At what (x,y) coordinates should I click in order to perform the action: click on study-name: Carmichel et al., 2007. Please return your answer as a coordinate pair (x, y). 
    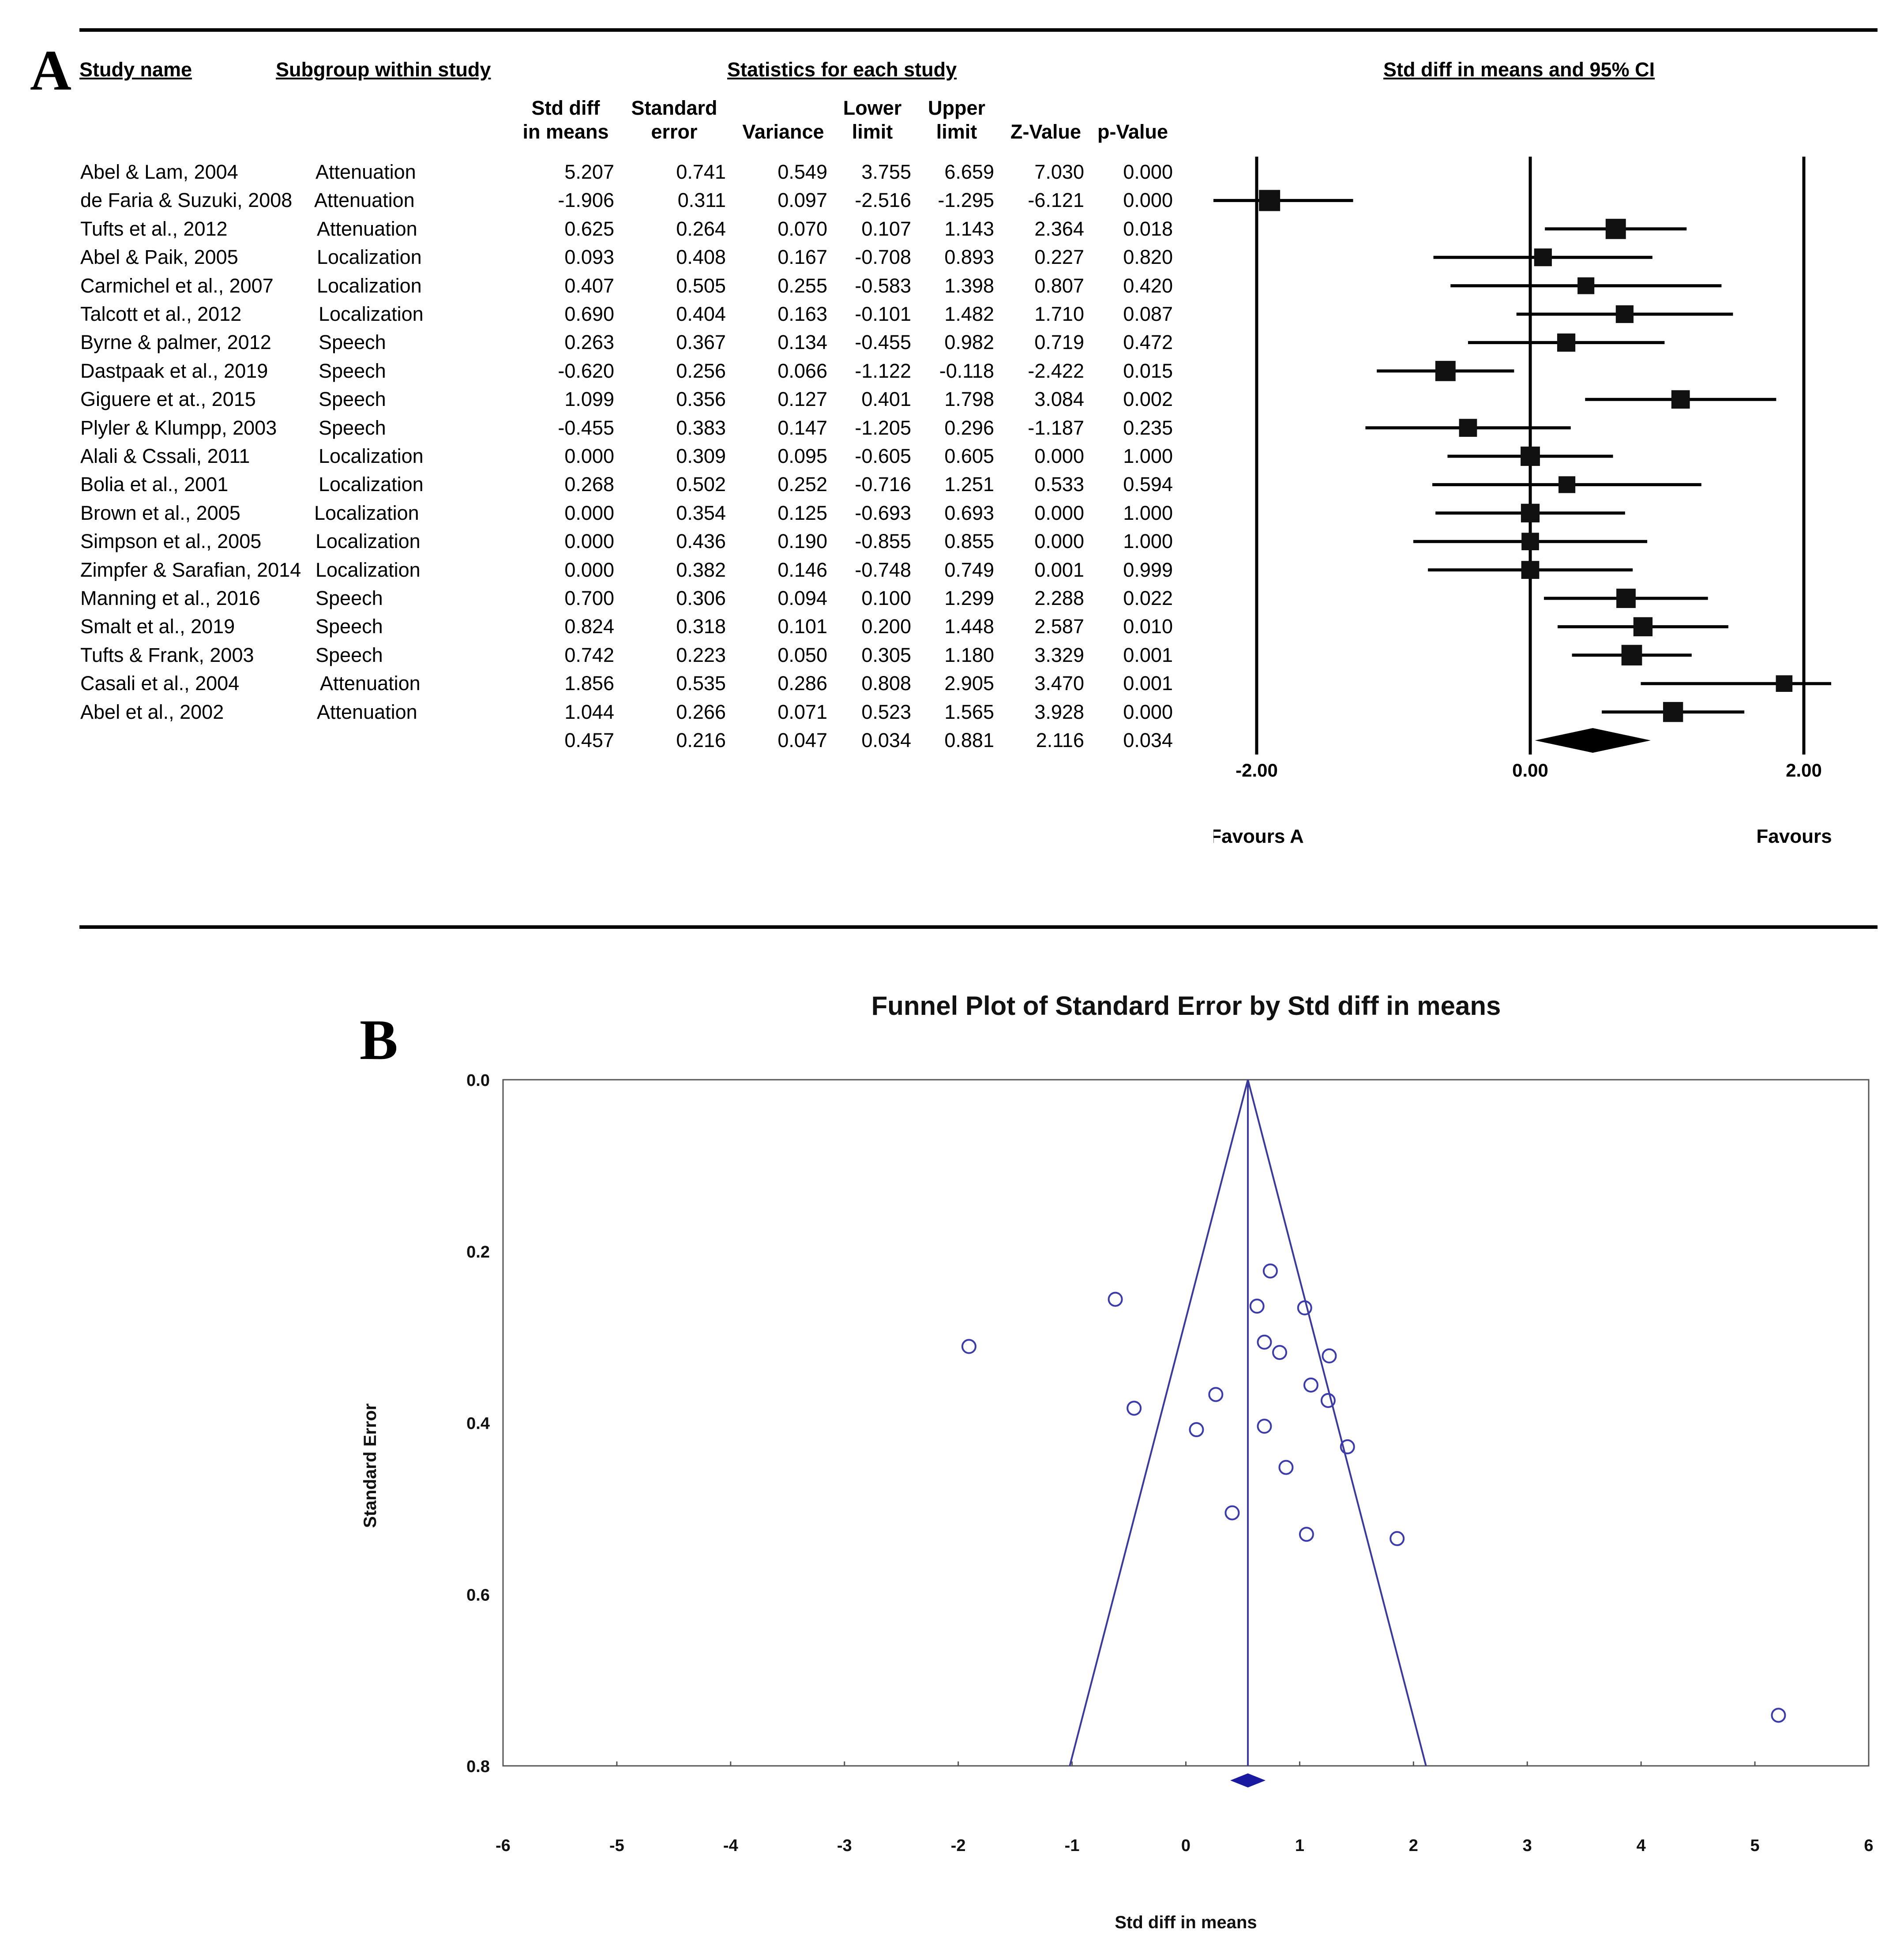
    Looking at the image, I should click on (177, 285).